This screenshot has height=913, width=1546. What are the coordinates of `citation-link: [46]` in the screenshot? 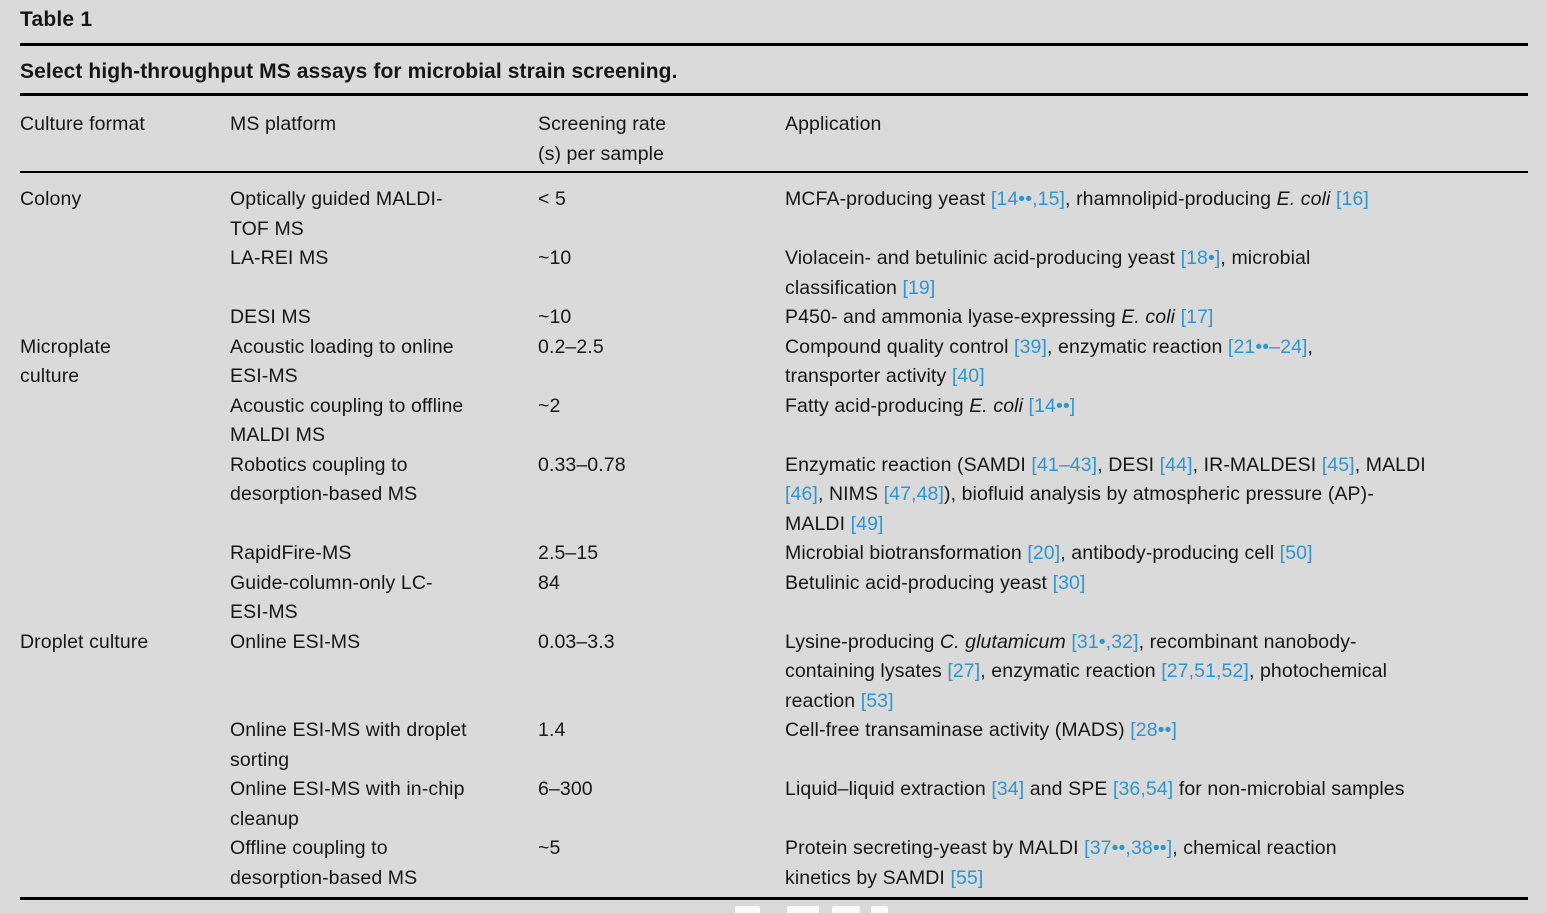 It's located at (801, 494).